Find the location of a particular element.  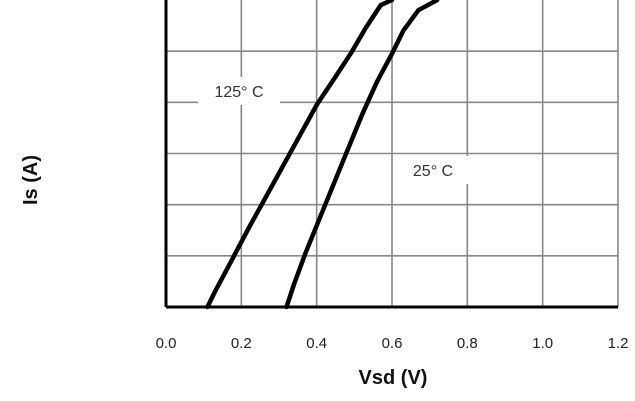

x-tick-label: 1.2 is located at coordinates (618, 343).